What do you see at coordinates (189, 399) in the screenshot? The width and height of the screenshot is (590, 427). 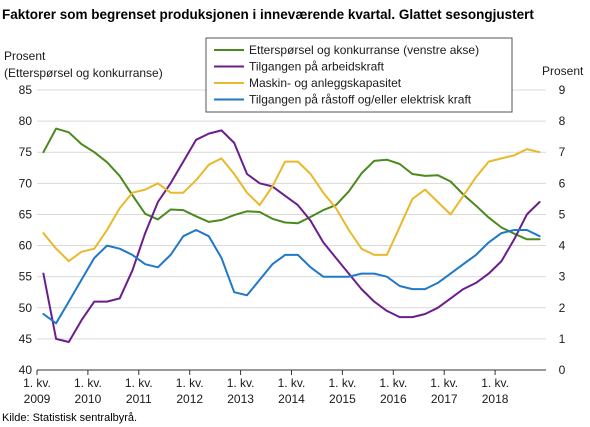 I see `x-tick-year: 2012` at bounding box center [189, 399].